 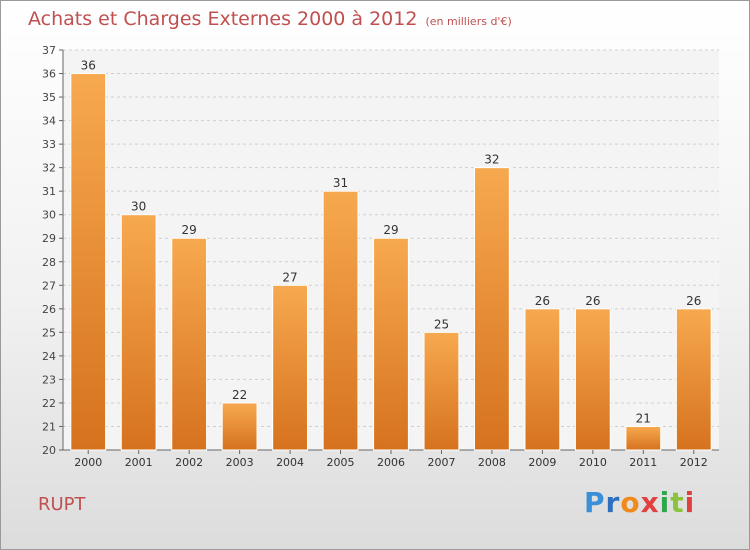 I want to click on y-tick-label: 26, so click(x=49, y=309).